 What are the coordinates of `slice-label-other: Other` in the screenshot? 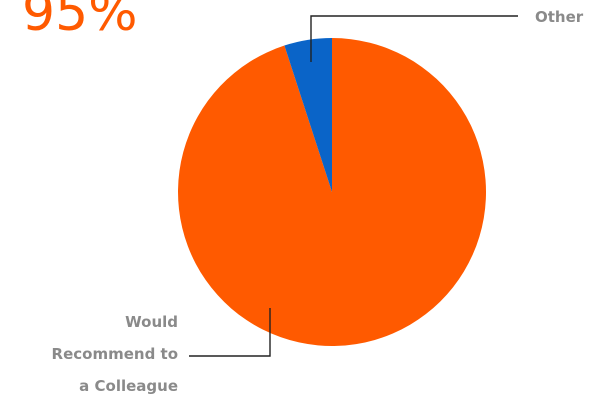 It's located at (559, 17).